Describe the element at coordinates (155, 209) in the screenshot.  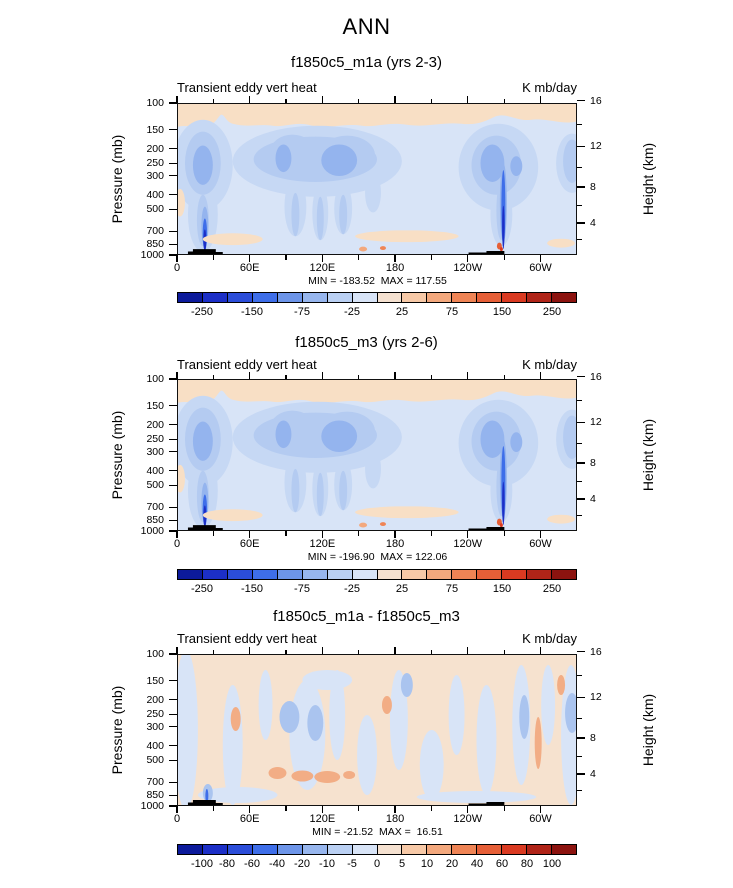
I see `pressure-tick-label: 500` at that location.